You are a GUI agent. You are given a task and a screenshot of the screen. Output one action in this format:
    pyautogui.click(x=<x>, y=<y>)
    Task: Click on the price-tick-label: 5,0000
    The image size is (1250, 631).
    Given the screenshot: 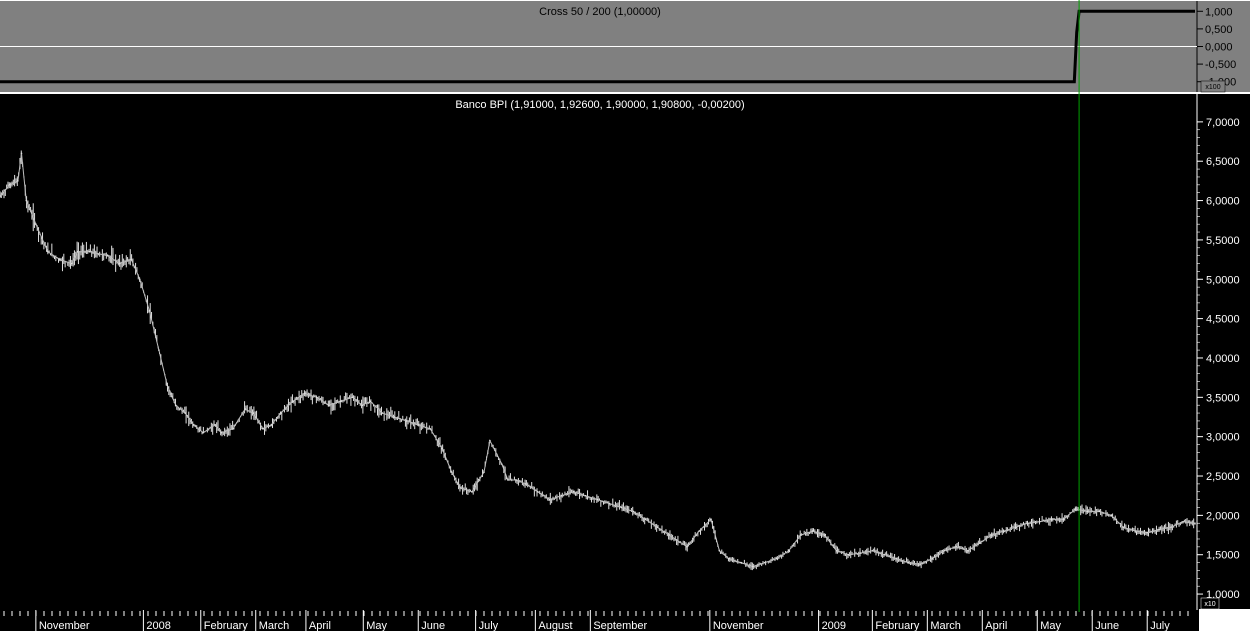 What is the action you would take?
    pyautogui.click(x=1223, y=280)
    